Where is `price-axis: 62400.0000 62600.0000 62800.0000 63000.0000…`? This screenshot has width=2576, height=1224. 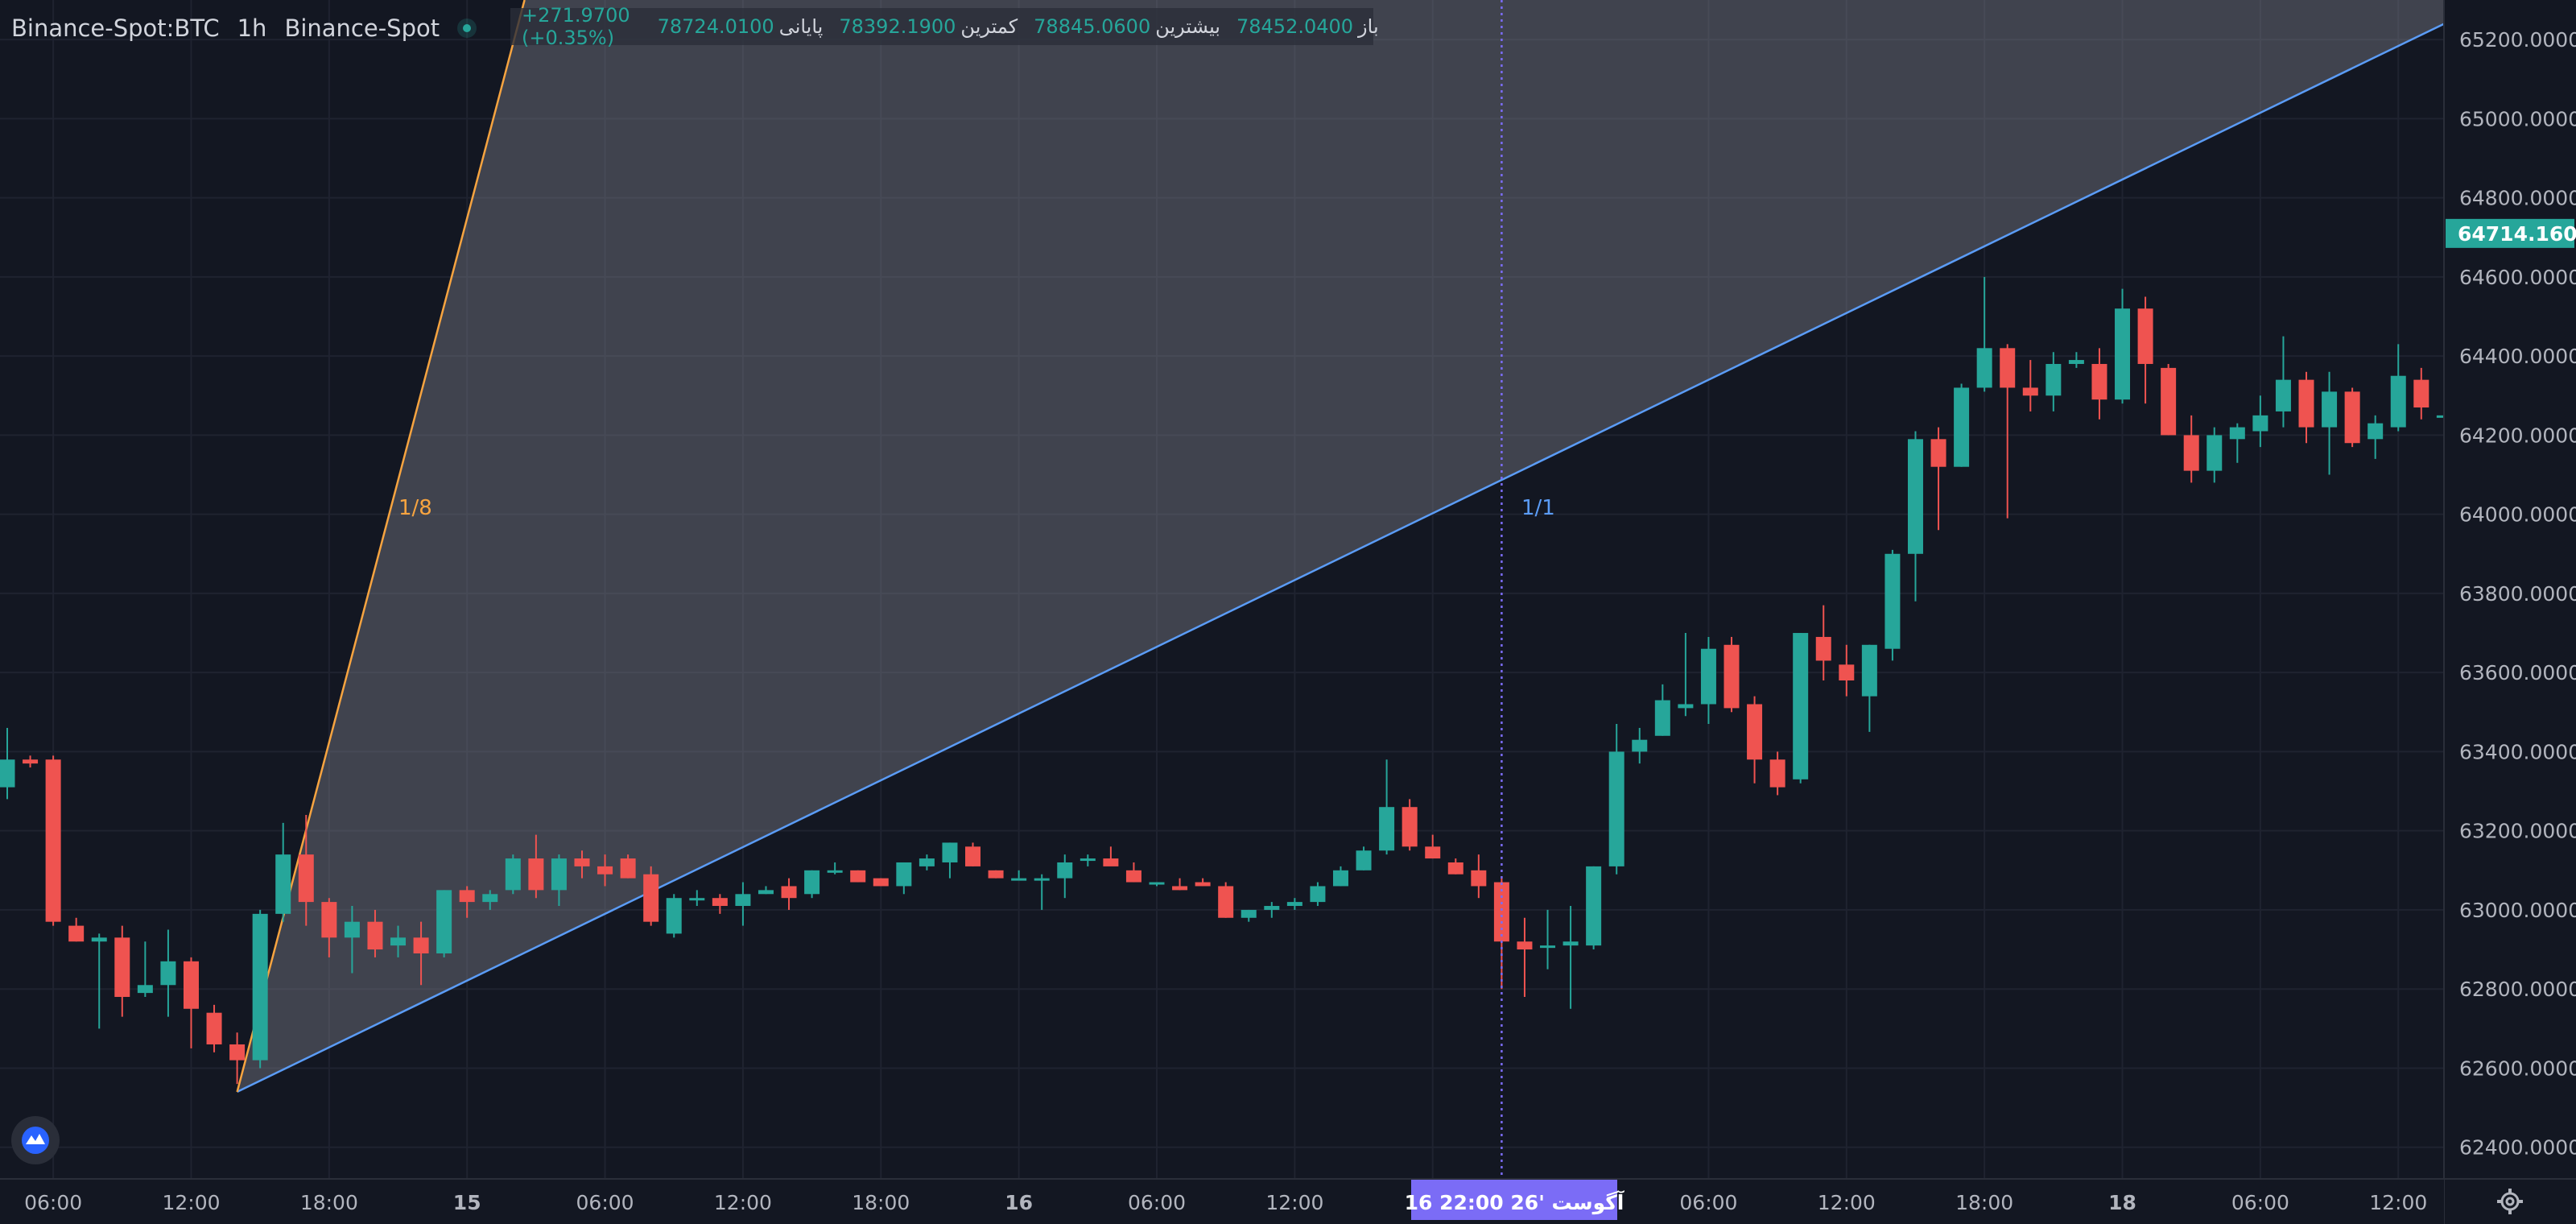 price-axis: 62400.0000 62600.0000 62800.0000 63000.0000… is located at coordinates (2509, 612).